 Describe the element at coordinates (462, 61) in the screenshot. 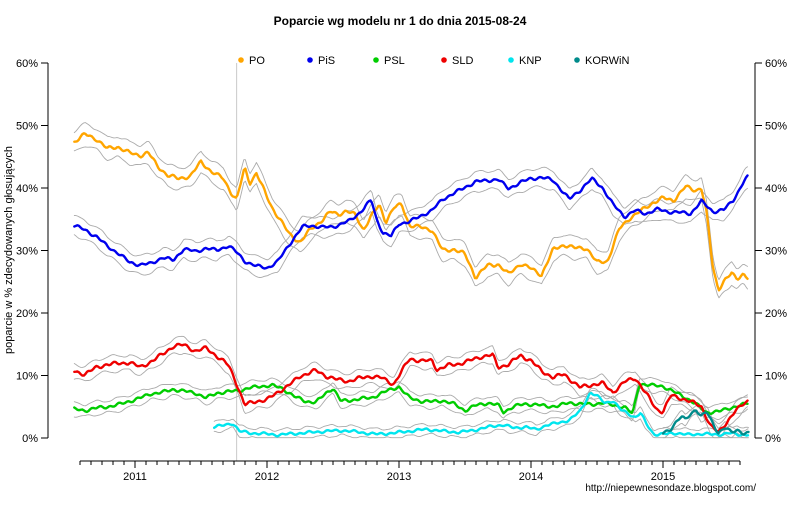

I see `legend-label-SLD: SLD` at that location.